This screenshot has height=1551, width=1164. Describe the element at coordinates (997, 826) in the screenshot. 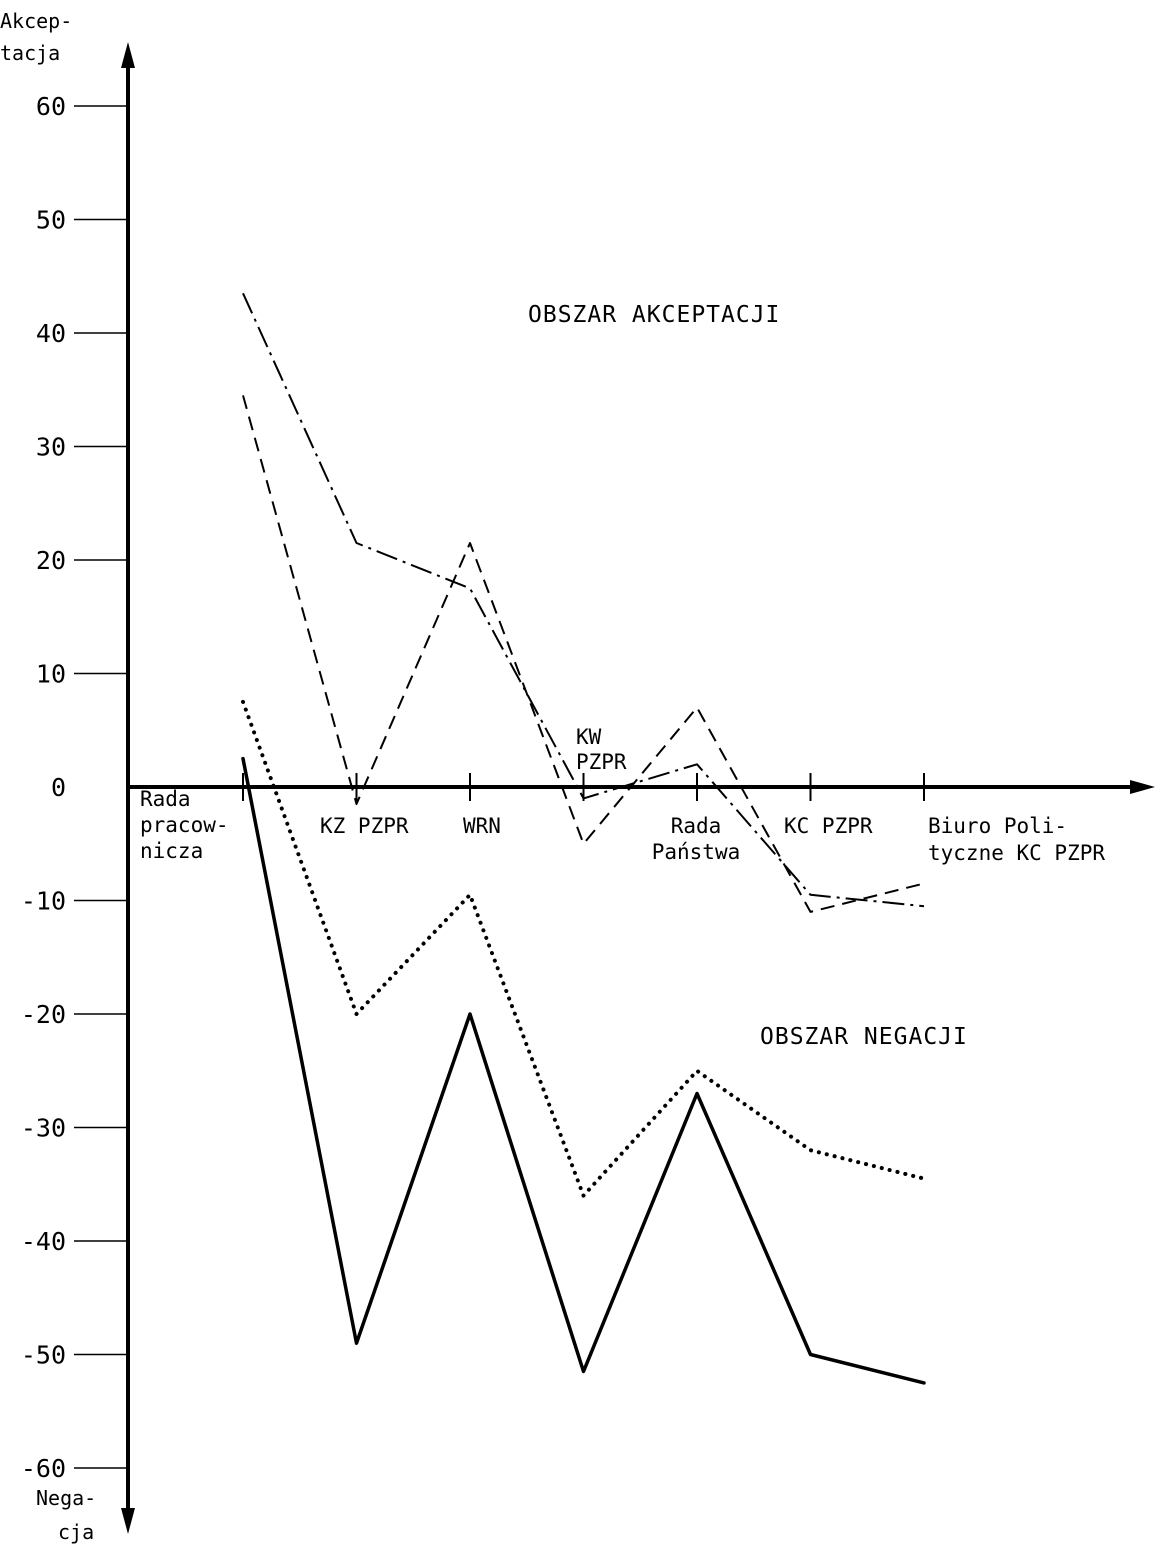

I see `x-category-label: Biuro Poli-` at that location.